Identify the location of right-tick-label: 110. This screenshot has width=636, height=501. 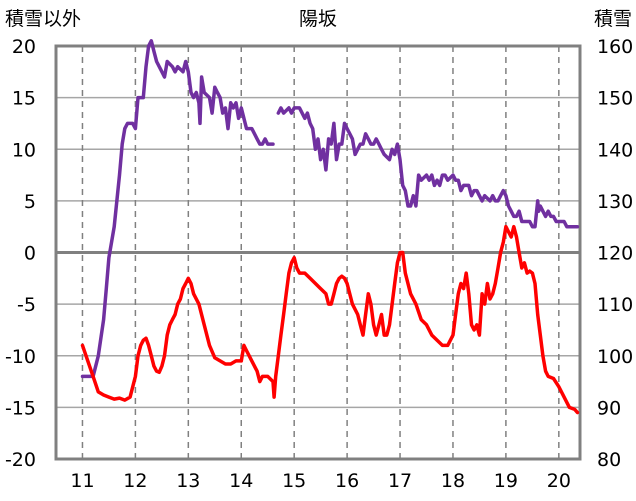
(615, 305).